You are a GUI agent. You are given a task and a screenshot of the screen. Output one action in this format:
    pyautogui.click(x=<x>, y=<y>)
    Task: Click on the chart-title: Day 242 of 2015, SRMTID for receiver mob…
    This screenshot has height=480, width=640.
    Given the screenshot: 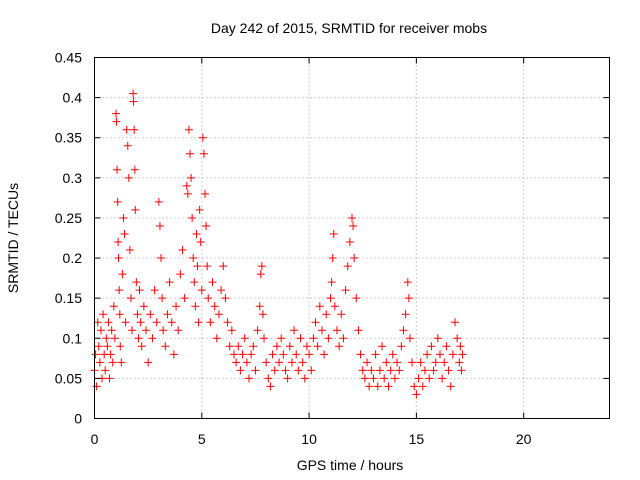 What is the action you would take?
    pyautogui.click(x=349, y=28)
    